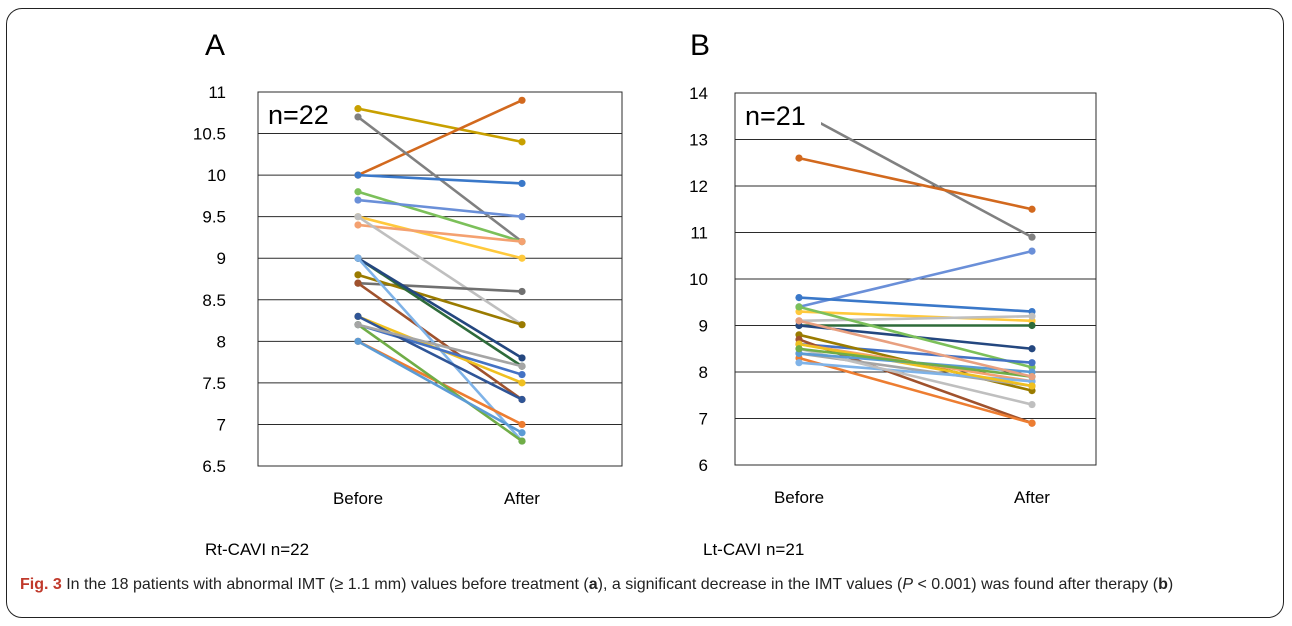 The image size is (1292, 626). What do you see at coordinates (358, 498) in the screenshot?
I see `panel-a-x-tick-label: Before` at bounding box center [358, 498].